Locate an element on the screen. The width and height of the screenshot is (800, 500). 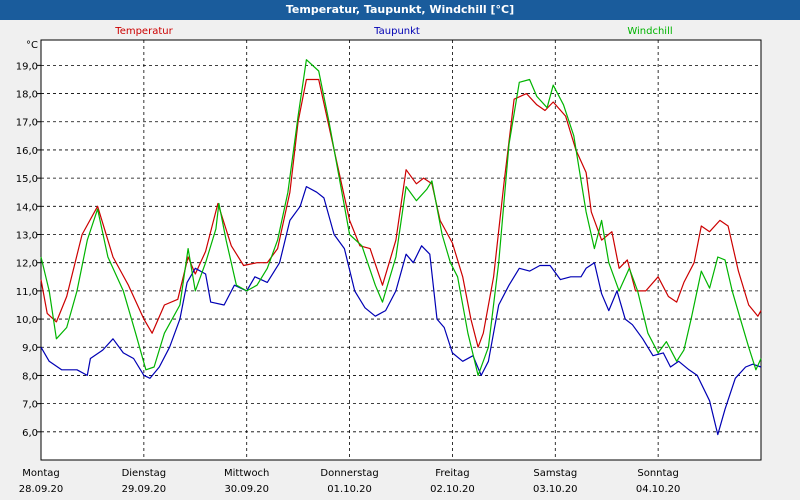
x-date-label: 29.09.20 is located at coordinates (144, 489).